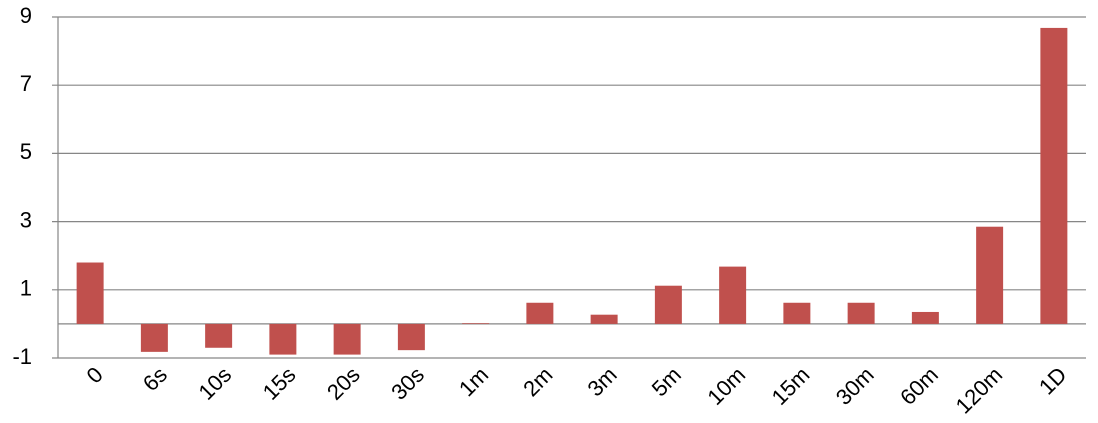 The height and width of the screenshot is (423, 1098). What do you see at coordinates (1053, 381) in the screenshot?
I see `x-tick-label: 1D` at bounding box center [1053, 381].